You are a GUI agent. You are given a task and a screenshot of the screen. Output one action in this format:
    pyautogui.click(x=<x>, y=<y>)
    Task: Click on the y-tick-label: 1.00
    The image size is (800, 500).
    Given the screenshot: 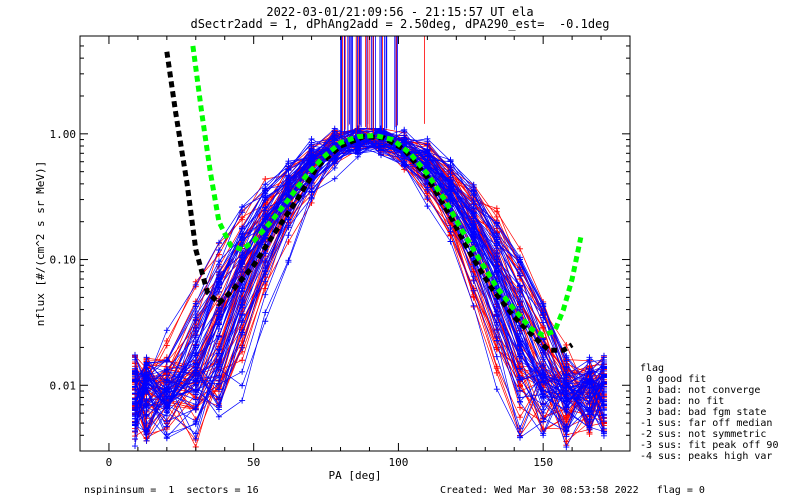 What is the action you would take?
    pyautogui.click(x=63, y=134)
    